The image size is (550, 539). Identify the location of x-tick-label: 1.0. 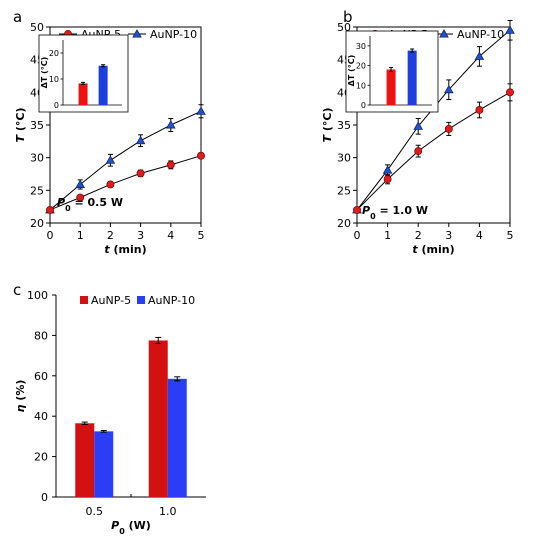
(168, 511).